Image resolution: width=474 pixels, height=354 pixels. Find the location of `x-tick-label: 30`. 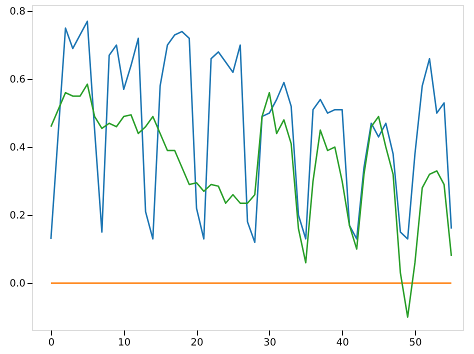

x-tick-label: 30 is located at coordinates (269, 343).